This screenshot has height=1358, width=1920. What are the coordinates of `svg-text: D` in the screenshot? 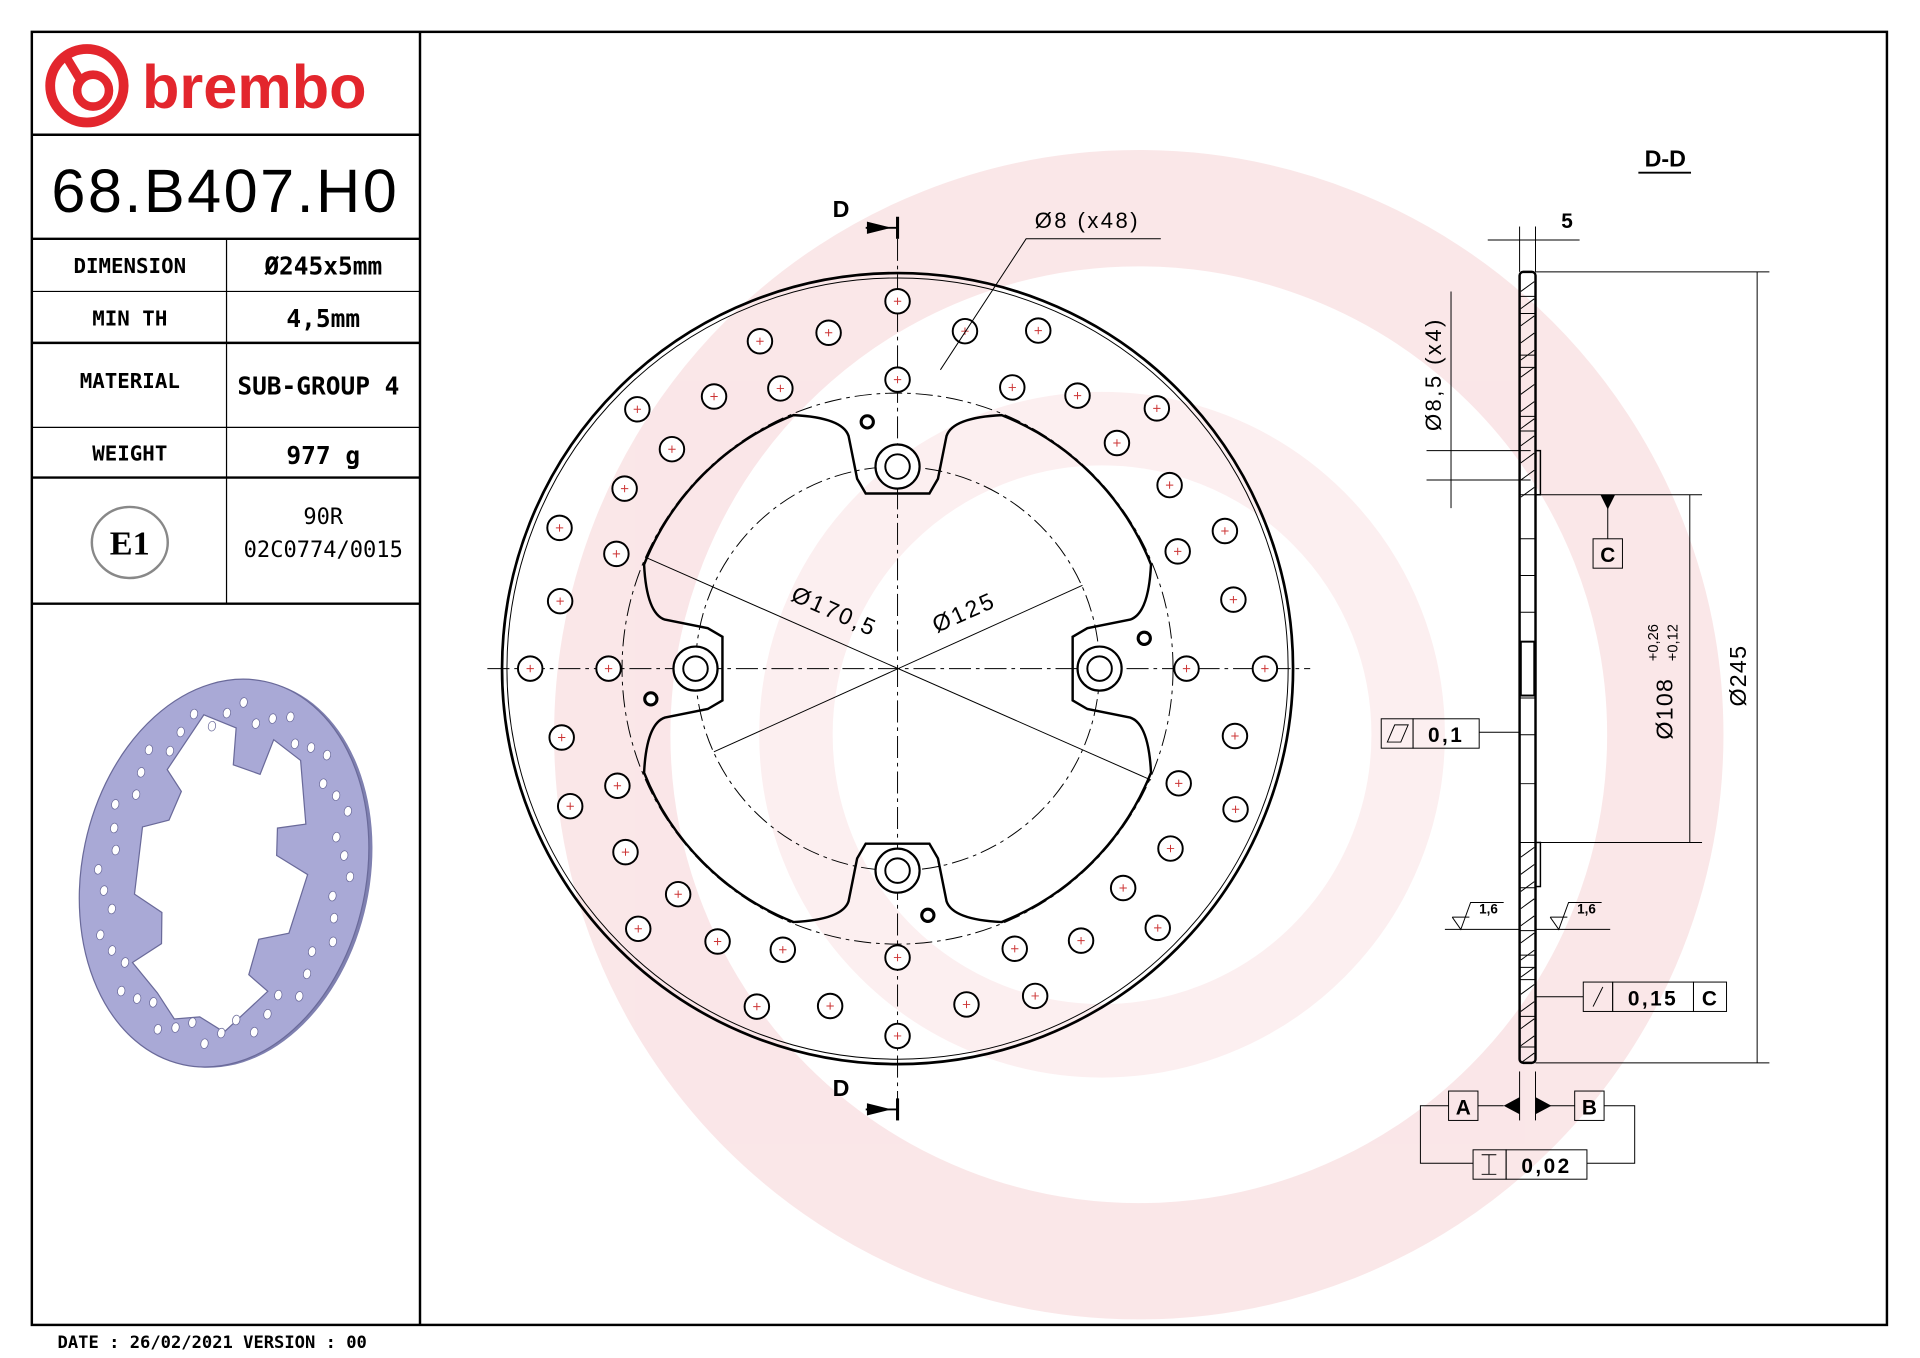 It's located at (841, 1088).